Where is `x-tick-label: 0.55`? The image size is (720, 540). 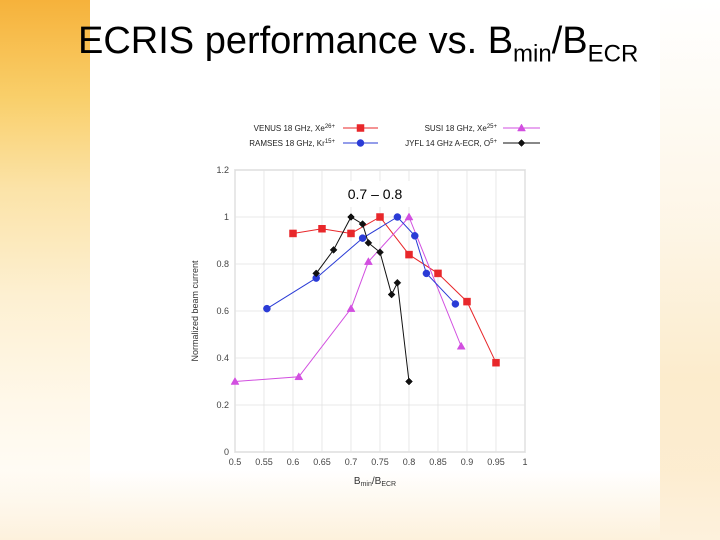 x-tick-label: 0.55 is located at coordinates (264, 462).